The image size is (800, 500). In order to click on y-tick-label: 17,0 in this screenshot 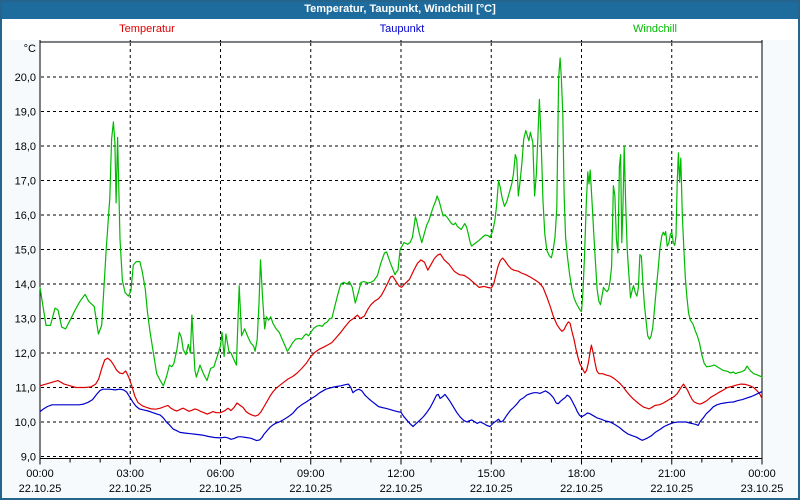, I will do `click(25, 182)`.